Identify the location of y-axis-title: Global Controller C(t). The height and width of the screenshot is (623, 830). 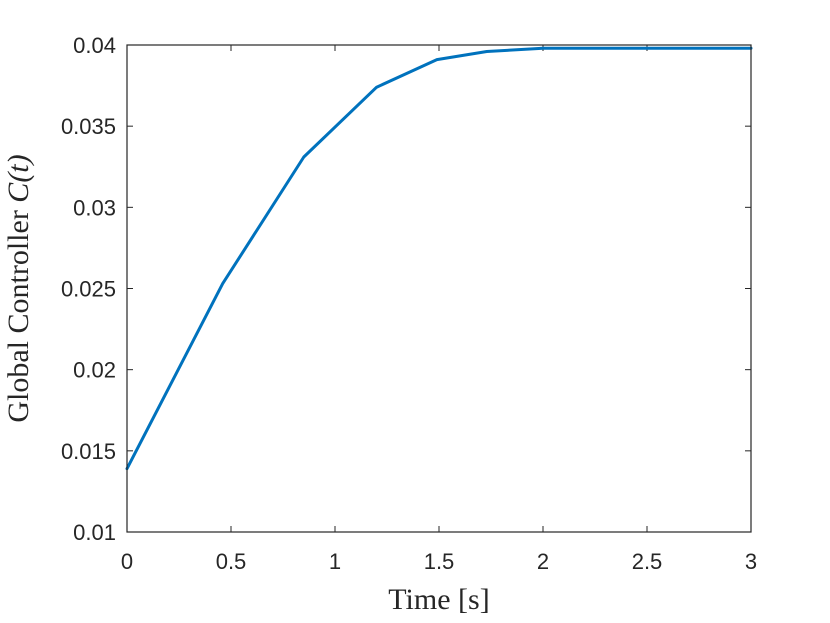
(18, 288).